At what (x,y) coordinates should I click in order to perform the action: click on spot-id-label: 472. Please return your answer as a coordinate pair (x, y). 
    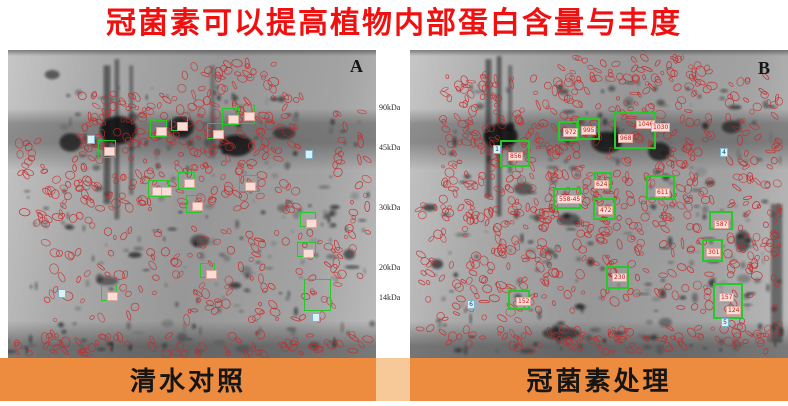
    Looking at the image, I should click on (606, 210).